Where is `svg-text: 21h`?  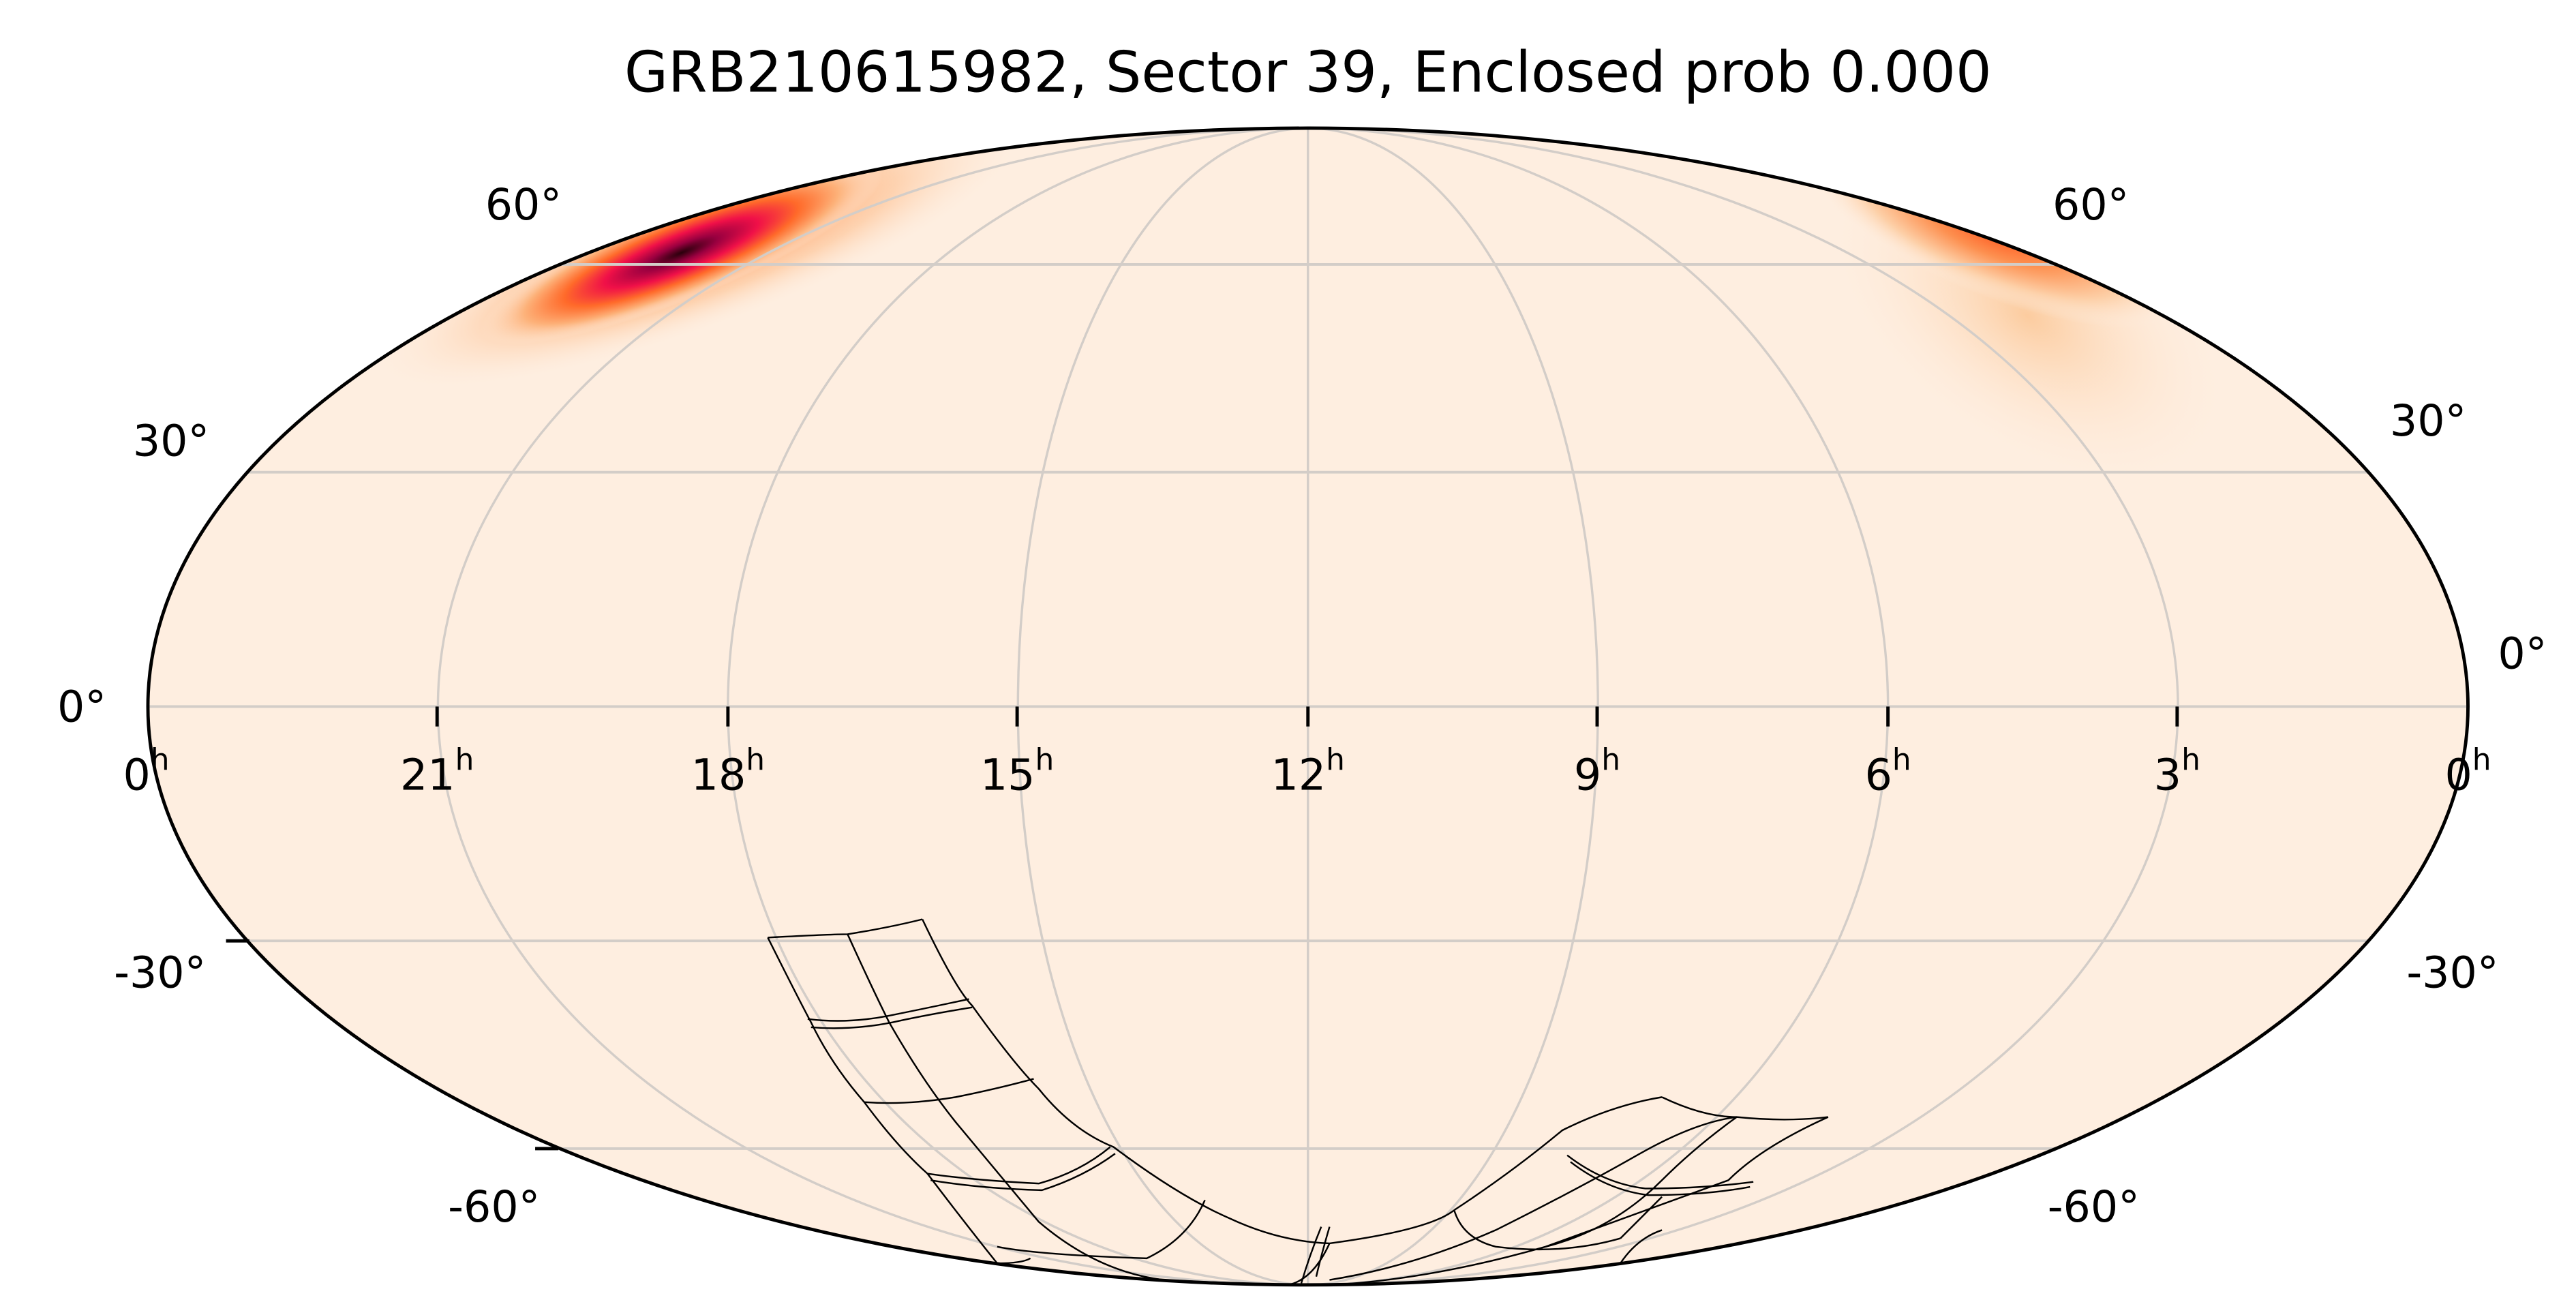 svg-text: 21h is located at coordinates (437, 771).